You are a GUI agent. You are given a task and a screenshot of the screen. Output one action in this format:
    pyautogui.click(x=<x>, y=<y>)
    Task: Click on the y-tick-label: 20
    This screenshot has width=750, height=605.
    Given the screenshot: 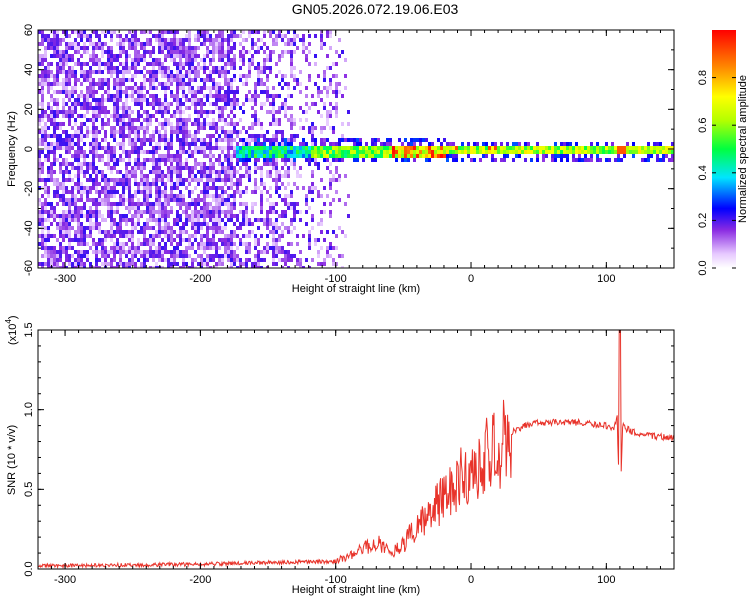 What is the action you would take?
    pyautogui.click(x=29, y=109)
    